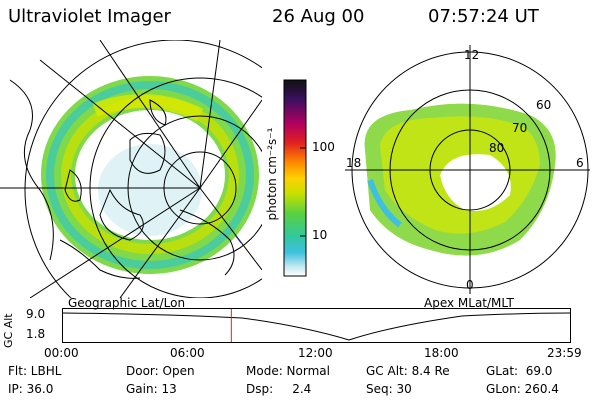 This screenshot has width=600, height=400. Describe the element at coordinates (470, 285) in the screenshot. I see `mlt-label-0: 0` at that location.